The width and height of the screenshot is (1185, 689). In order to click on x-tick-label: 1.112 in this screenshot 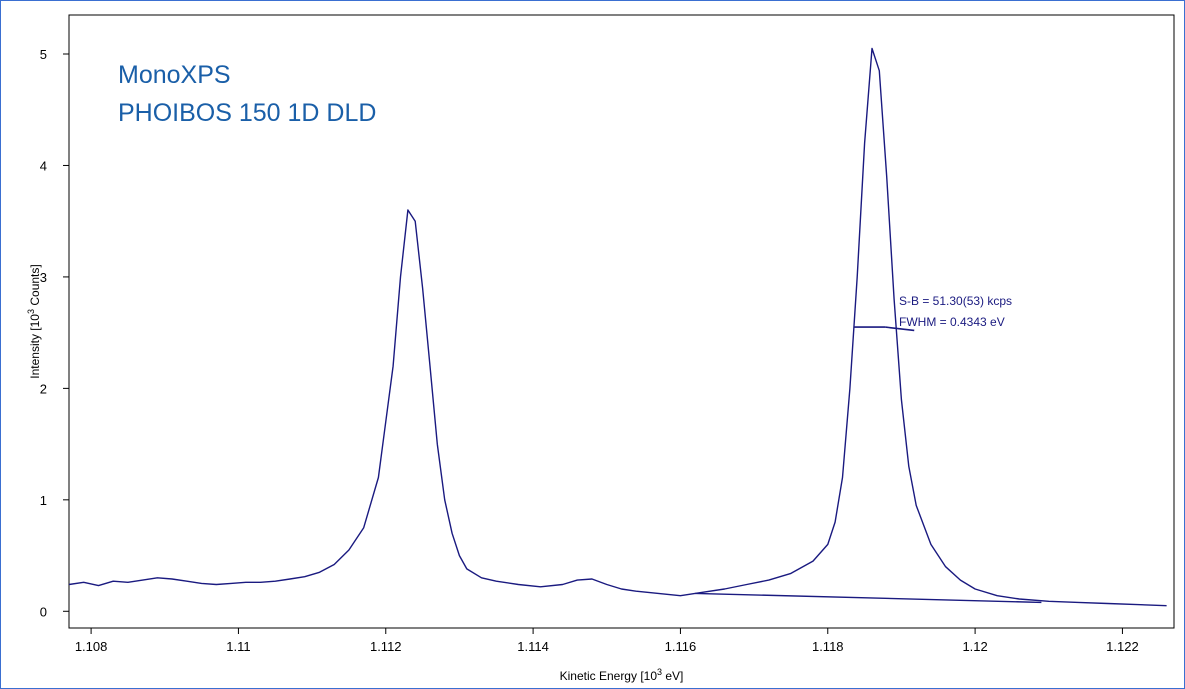, I will do `click(386, 646)`.